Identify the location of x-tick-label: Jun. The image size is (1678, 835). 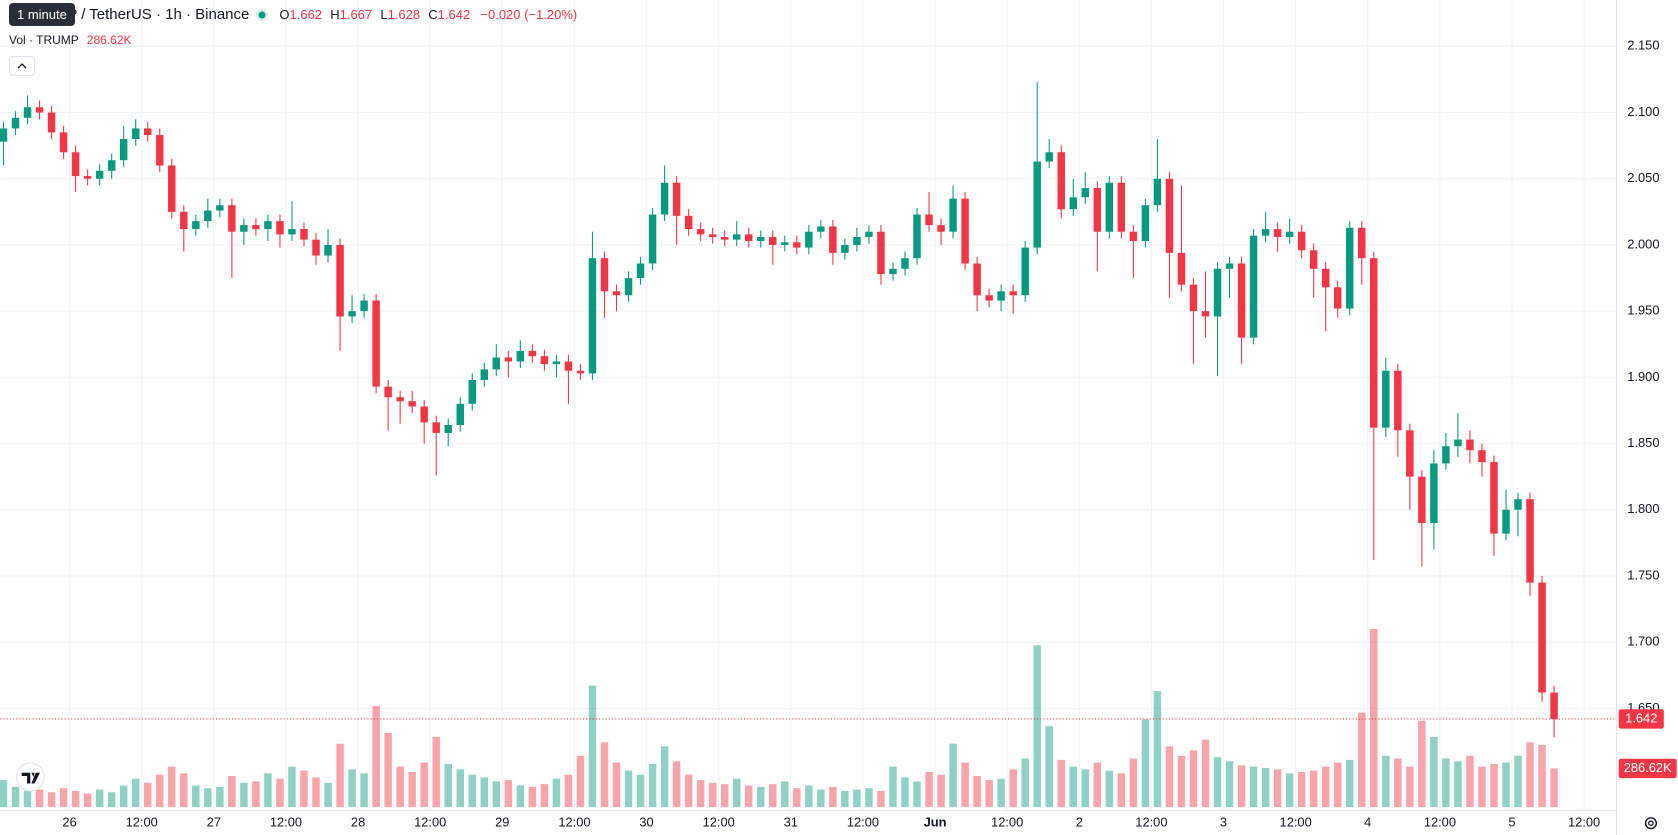
(935, 822).